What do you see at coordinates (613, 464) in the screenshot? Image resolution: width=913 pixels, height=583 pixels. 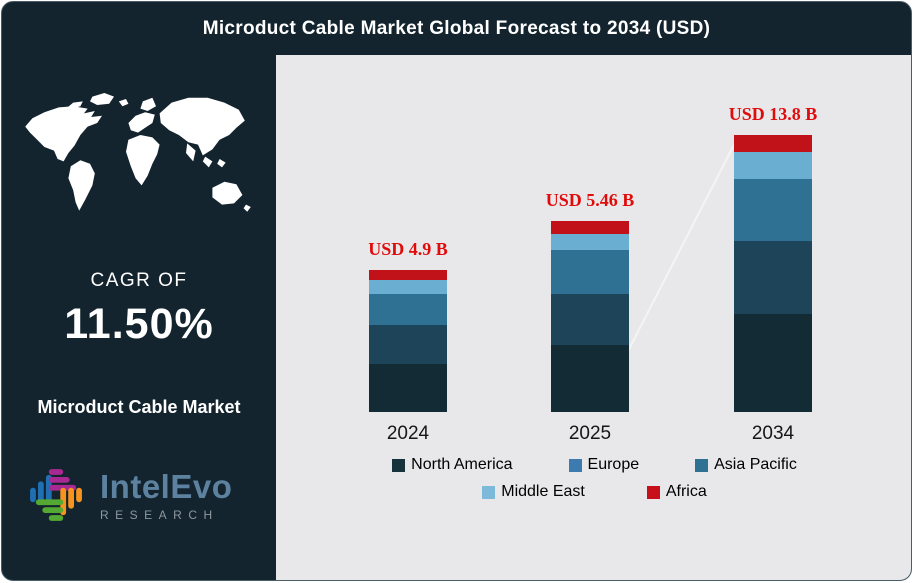 I see `legend-label: Europe` at bounding box center [613, 464].